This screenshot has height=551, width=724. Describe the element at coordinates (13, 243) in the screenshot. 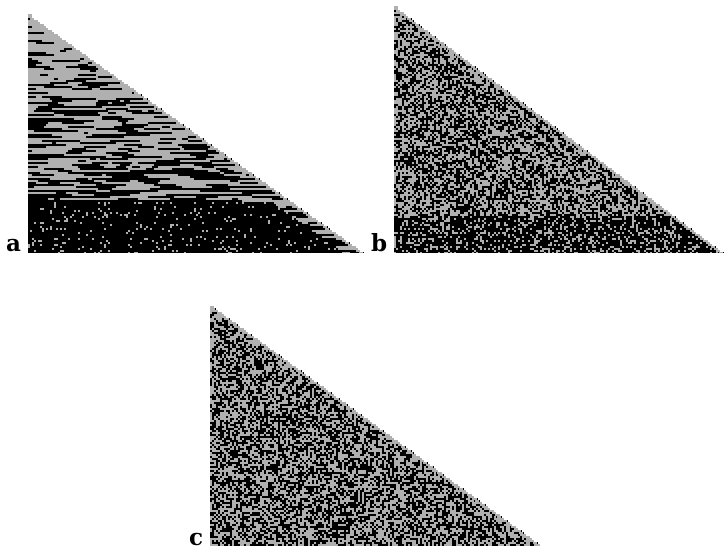

I see `panel-a-label: a` at that location.